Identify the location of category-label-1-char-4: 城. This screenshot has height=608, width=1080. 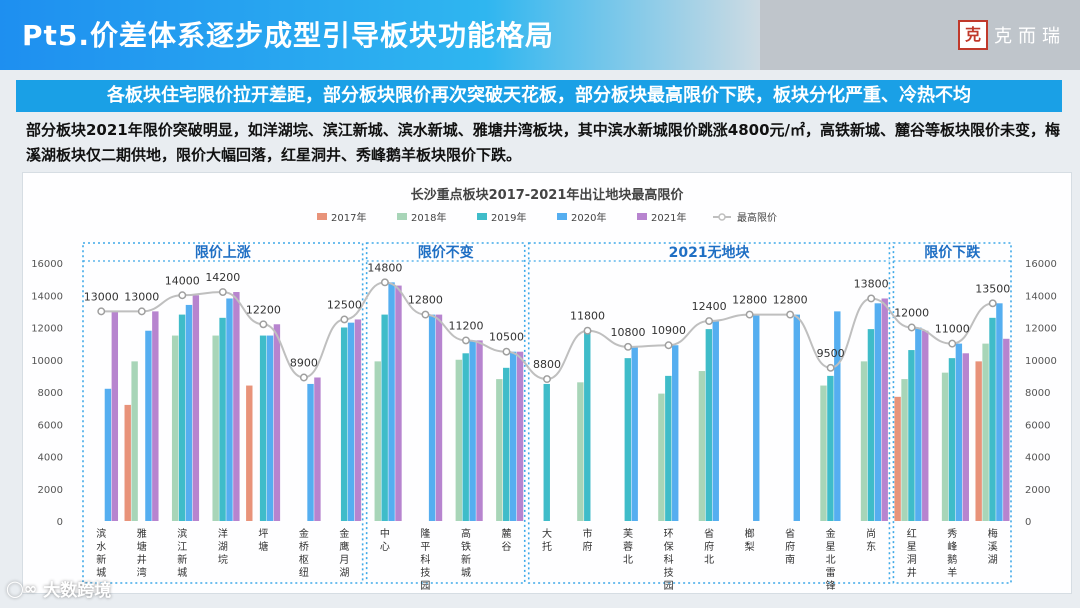
(101, 573).